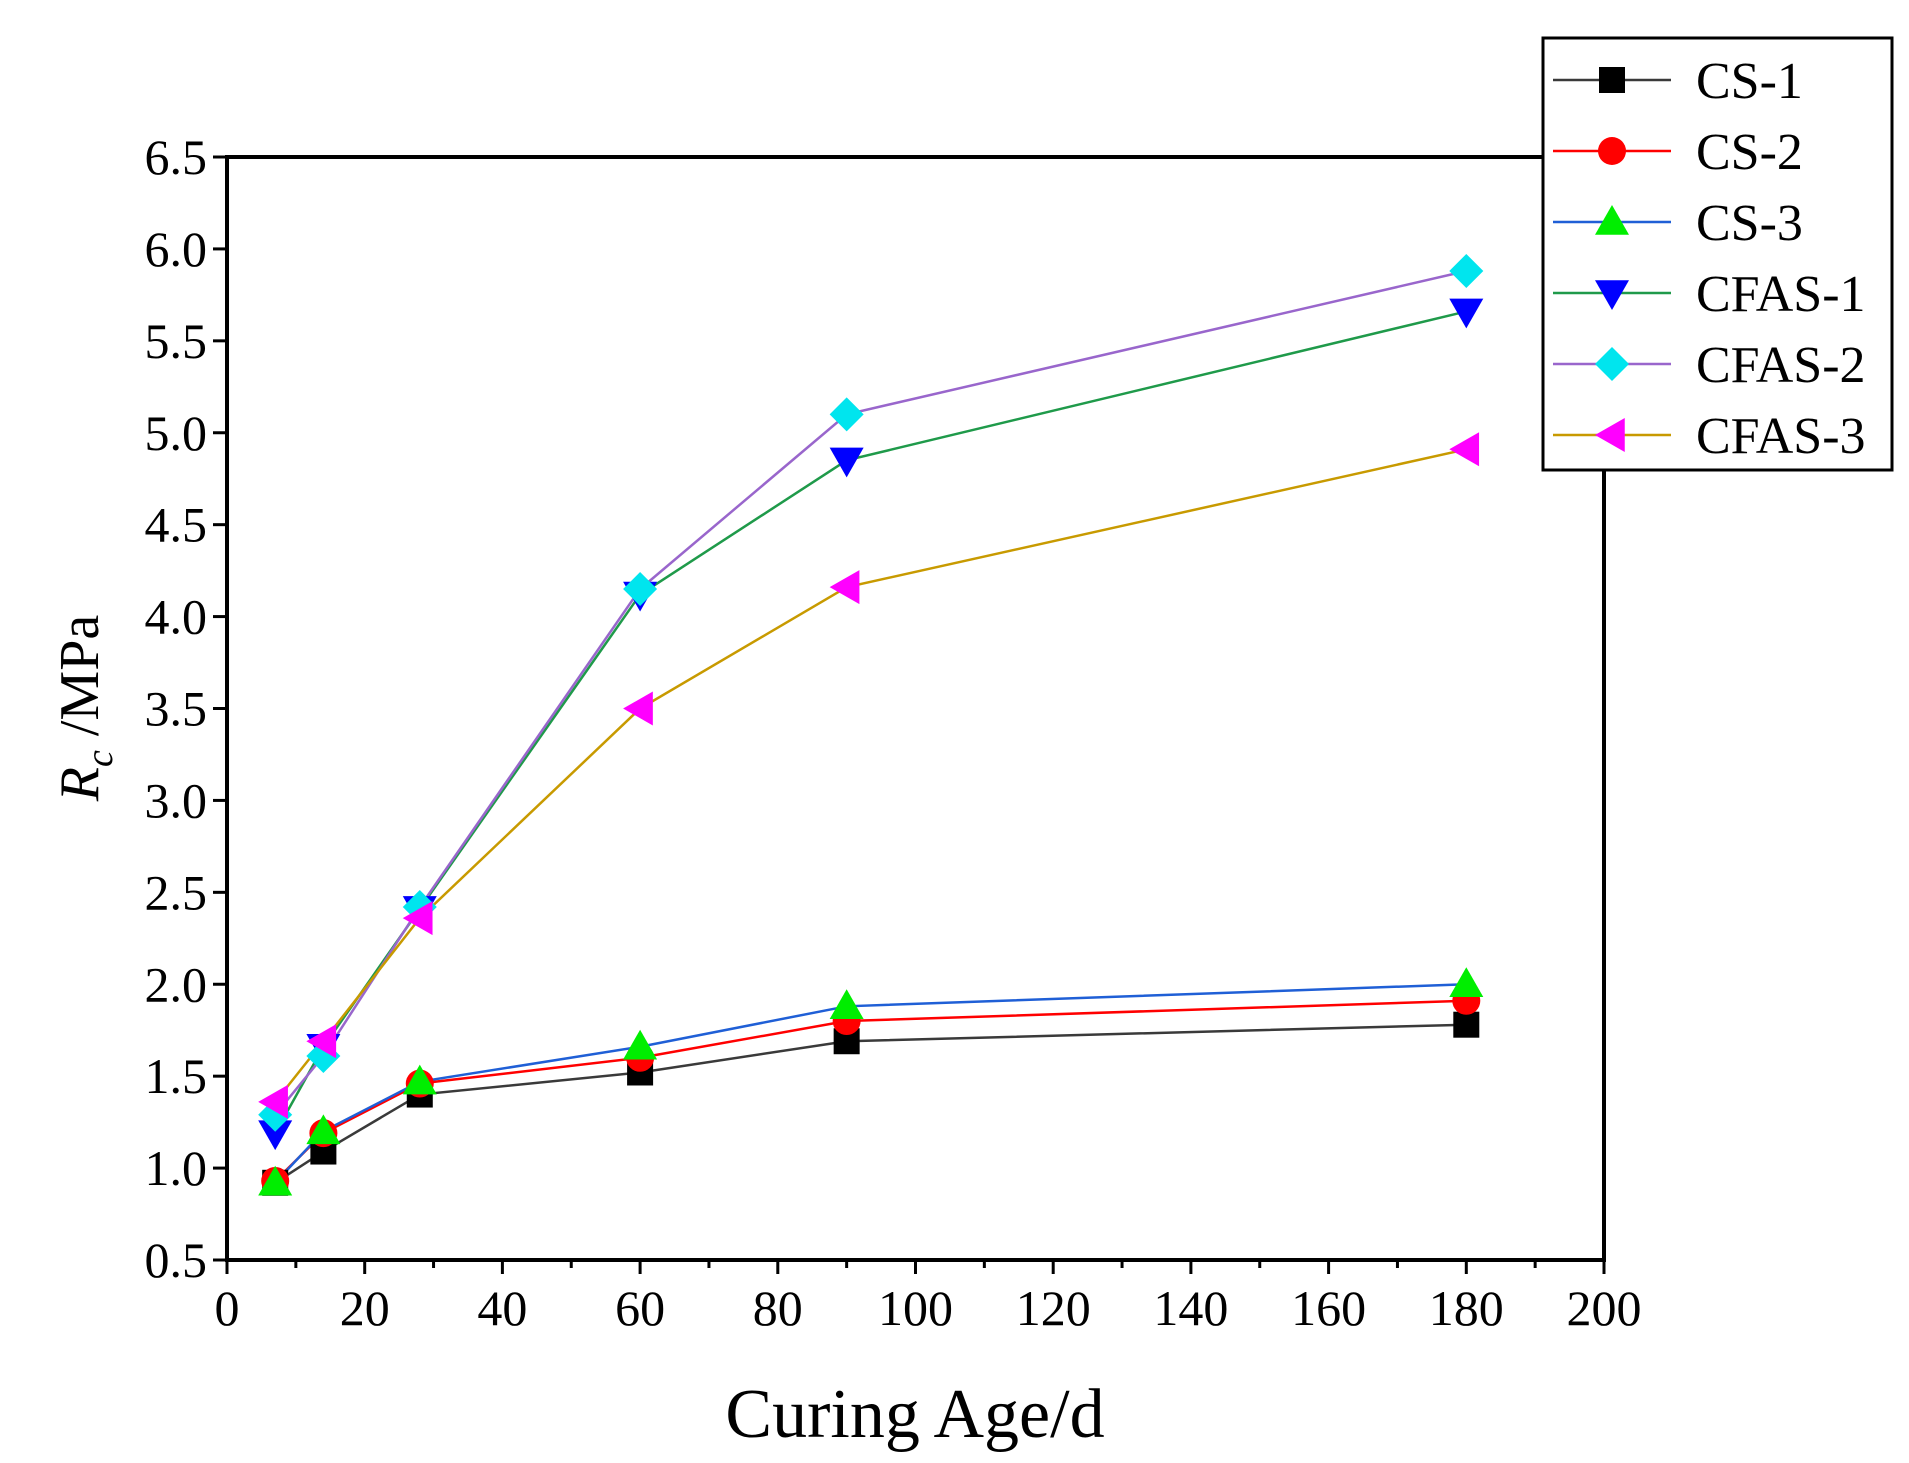  Describe the element at coordinates (80, 682) in the screenshot. I see `y-axis-title-unit: /MPa` at that location.